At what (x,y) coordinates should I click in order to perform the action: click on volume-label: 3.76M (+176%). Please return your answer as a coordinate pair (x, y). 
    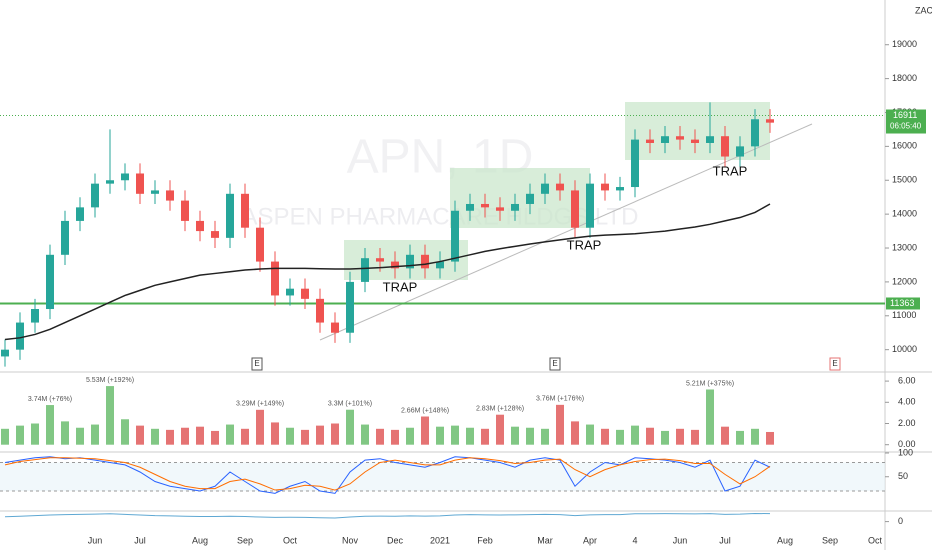
    Looking at the image, I should click on (560, 399).